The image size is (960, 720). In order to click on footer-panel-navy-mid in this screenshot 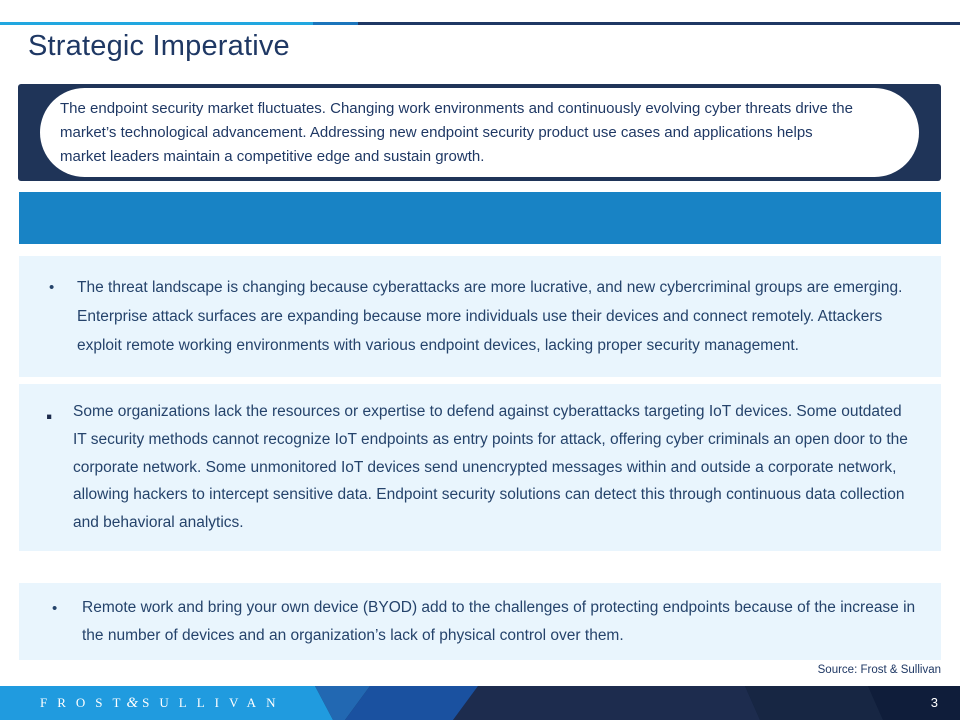, I will do `click(814, 703)`.